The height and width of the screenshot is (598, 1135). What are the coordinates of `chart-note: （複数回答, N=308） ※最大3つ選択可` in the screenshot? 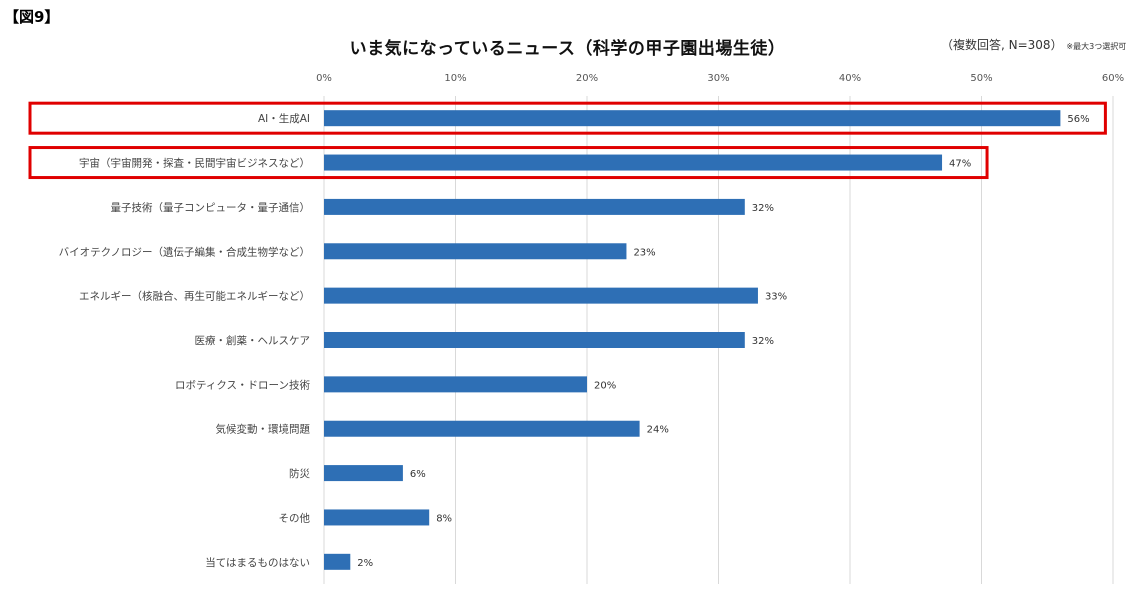 It's located at (1033, 44).